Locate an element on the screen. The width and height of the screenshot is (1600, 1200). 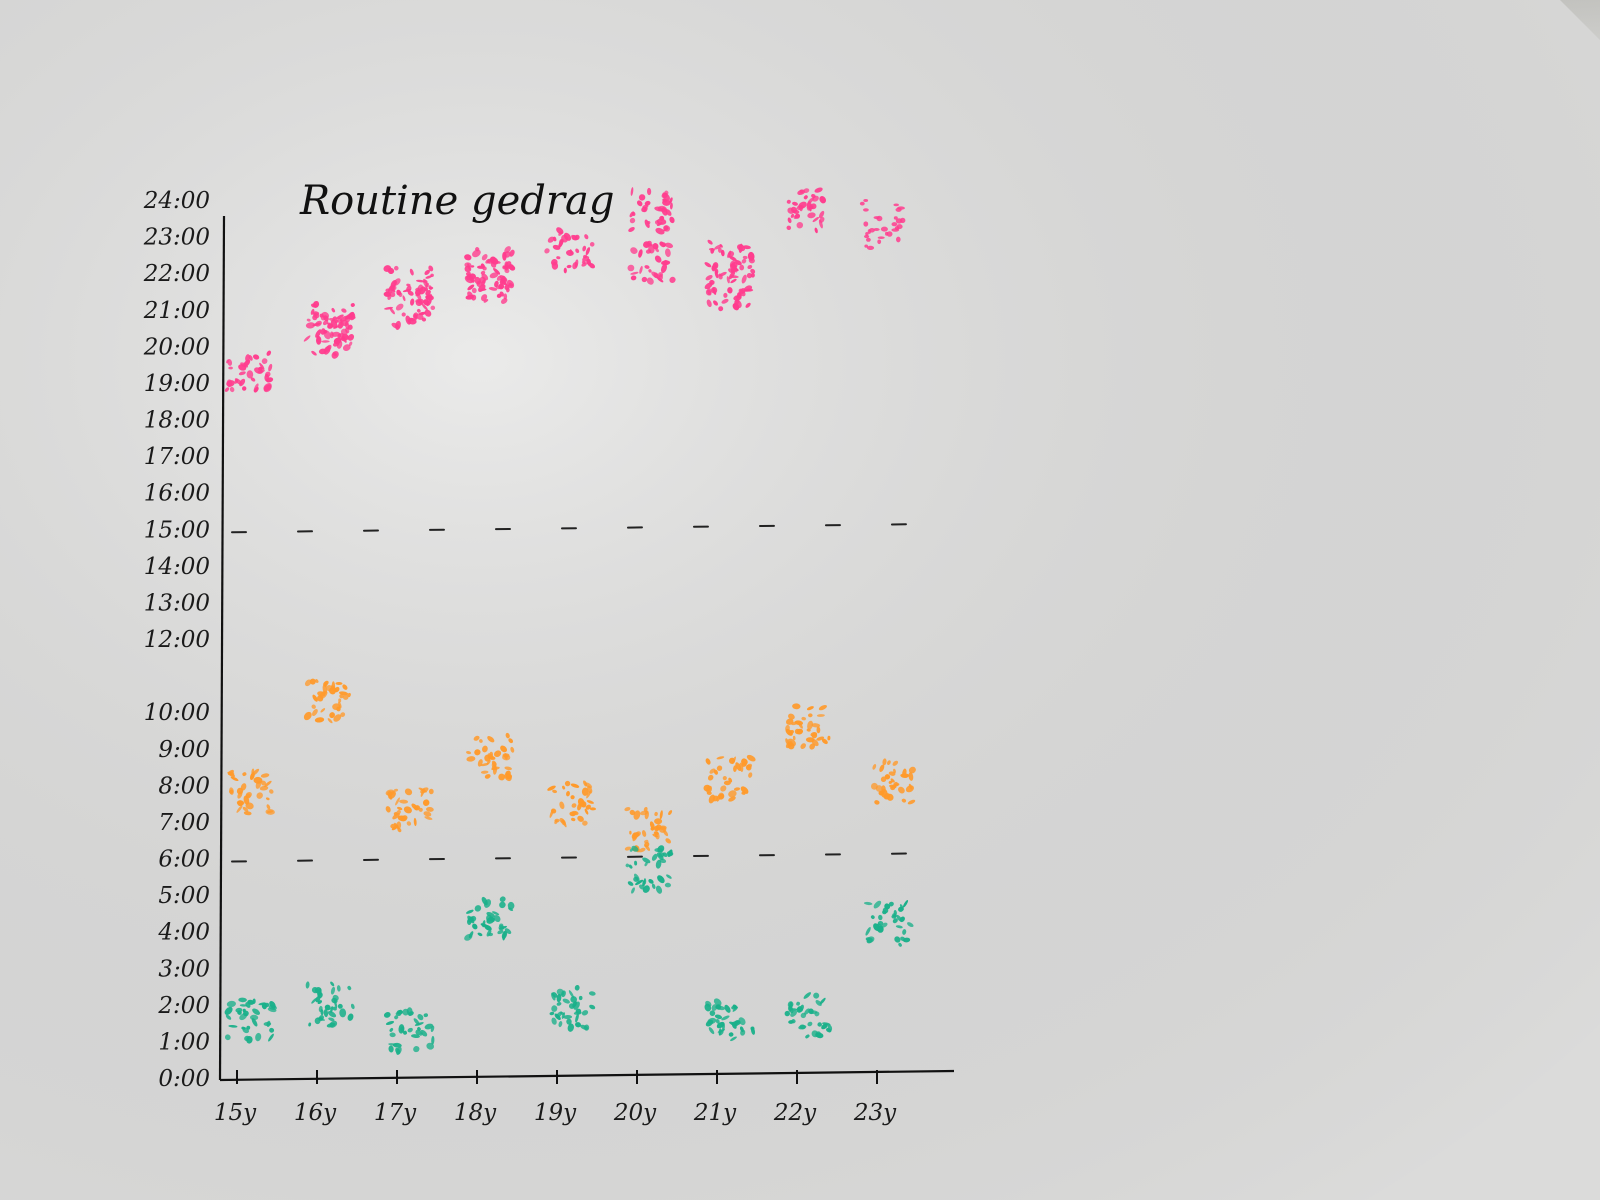
y-tick-label: 7:00 is located at coordinates (184, 823).